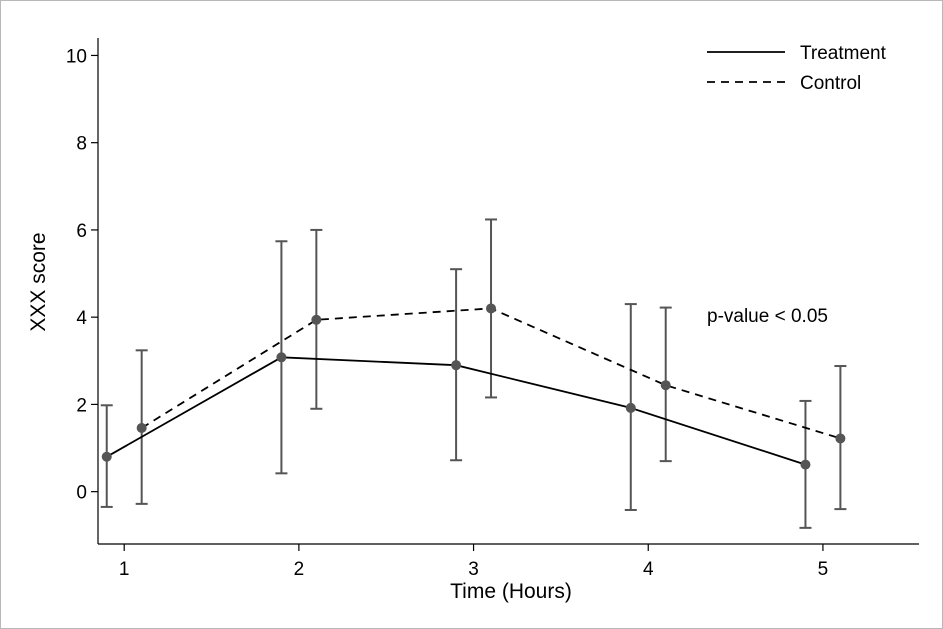  What do you see at coordinates (648, 569) in the screenshot?
I see `x-tick-label: 4` at bounding box center [648, 569].